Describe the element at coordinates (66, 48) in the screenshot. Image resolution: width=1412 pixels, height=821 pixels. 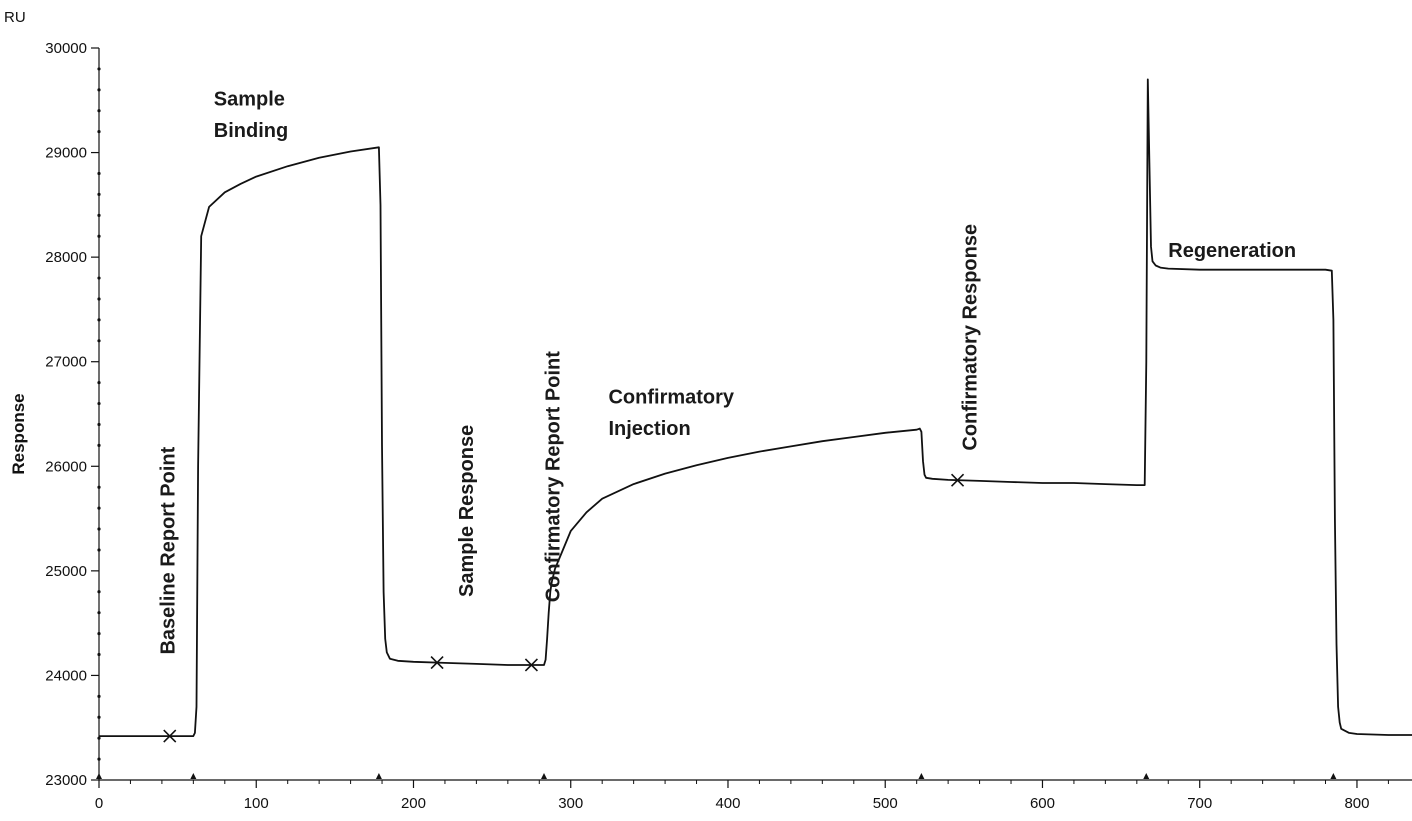
I see `y-tick-label: 30000` at that location.